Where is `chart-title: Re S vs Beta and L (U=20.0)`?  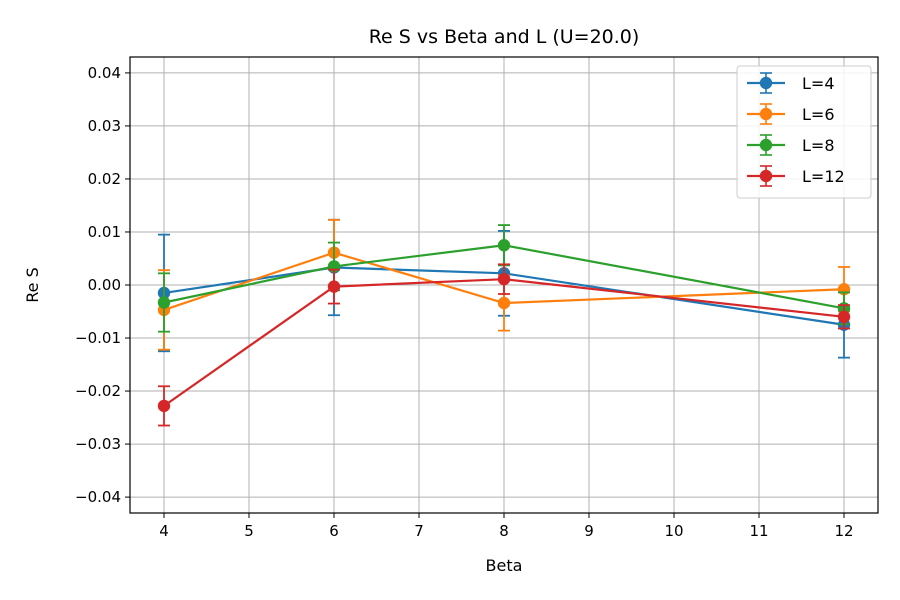
chart-title: Re S vs Beta and L (U=20.0) is located at coordinates (504, 37).